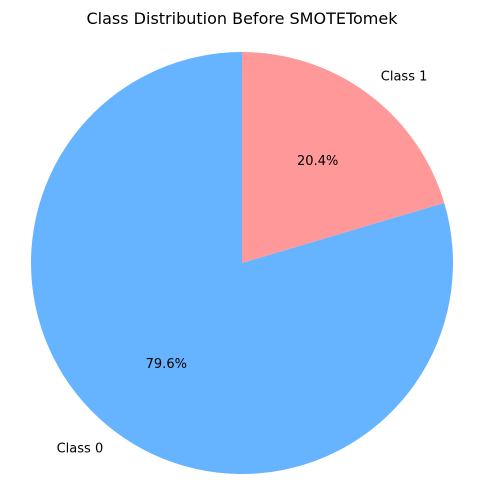 The image size is (484, 504). What do you see at coordinates (166, 364) in the screenshot?
I see `pct-label-class-0: 79.6%` at bounding box center [166, 364].